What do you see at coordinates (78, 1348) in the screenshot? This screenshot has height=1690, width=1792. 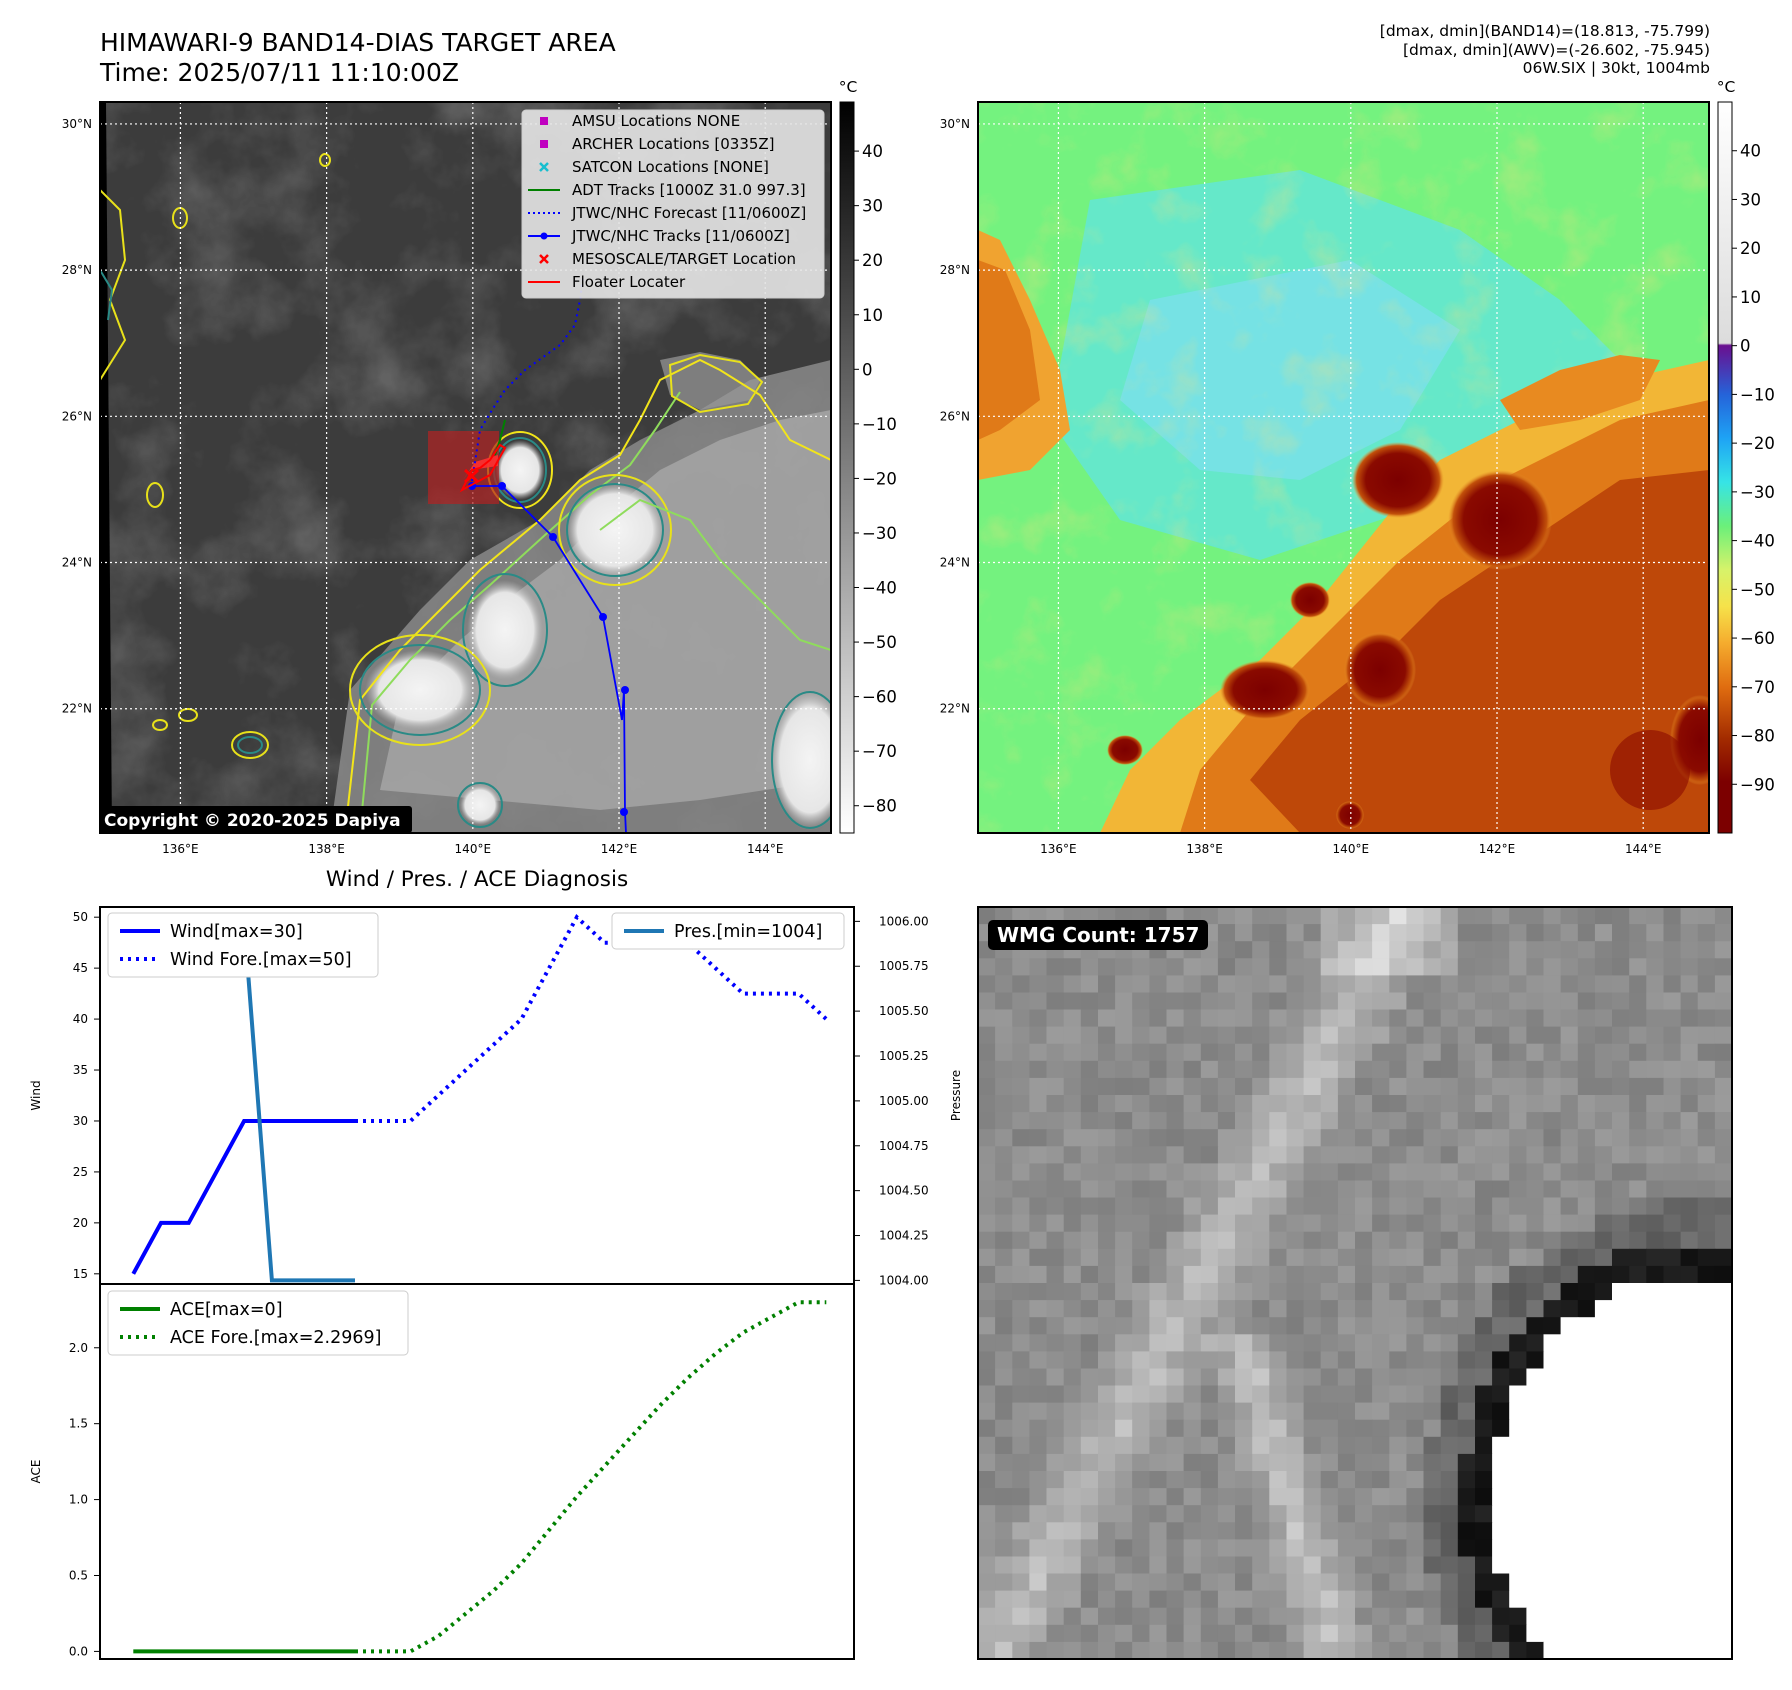 I see `y-tick-label: 2.0` at bounding box center [78, 1348].